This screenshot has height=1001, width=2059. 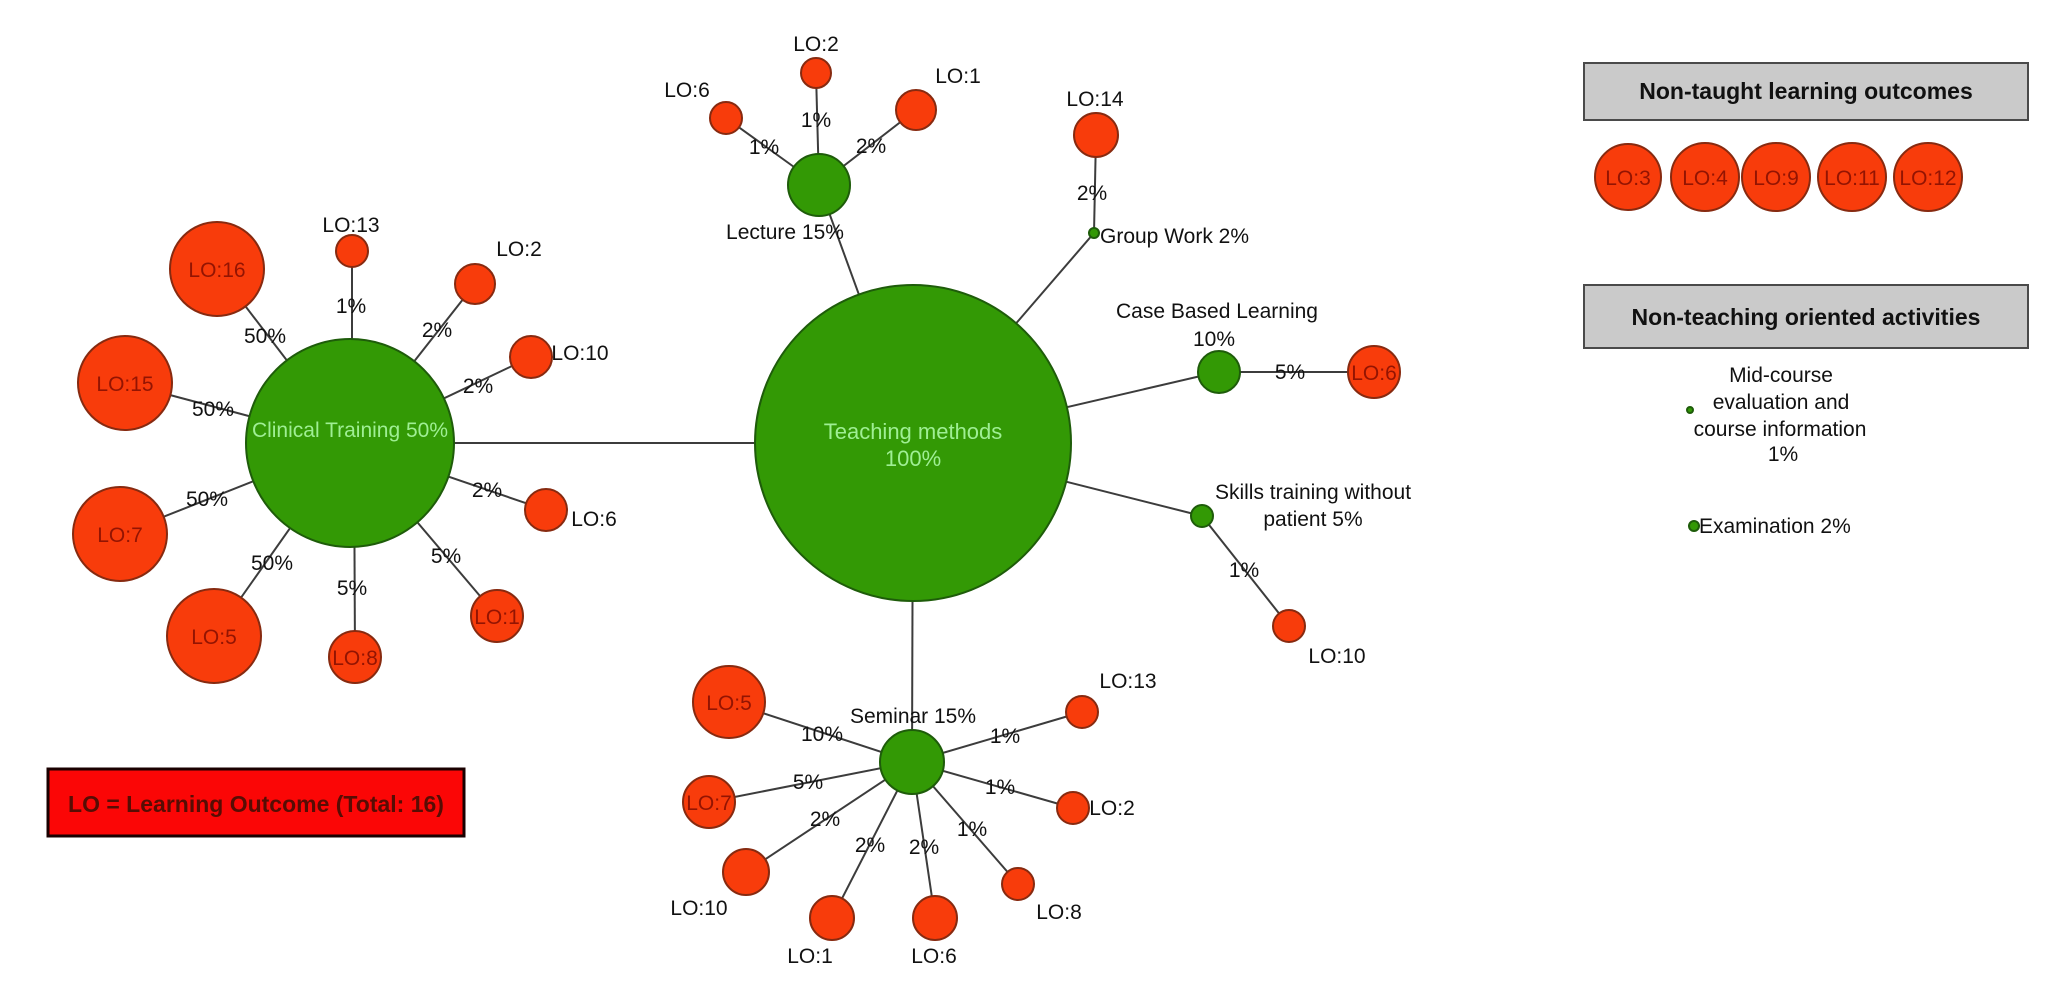 I want to click on svg-text: Group Work 2%, so click(x=1174, y=236).